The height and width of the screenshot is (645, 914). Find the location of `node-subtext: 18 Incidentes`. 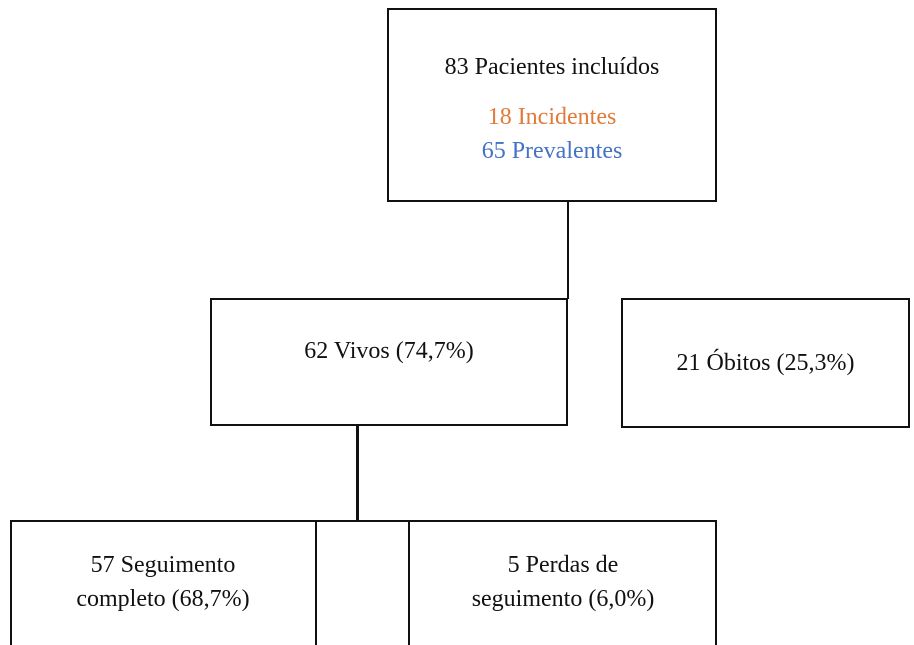

node-subtext: 18 Incidentes is located at coordinates (552, 117).